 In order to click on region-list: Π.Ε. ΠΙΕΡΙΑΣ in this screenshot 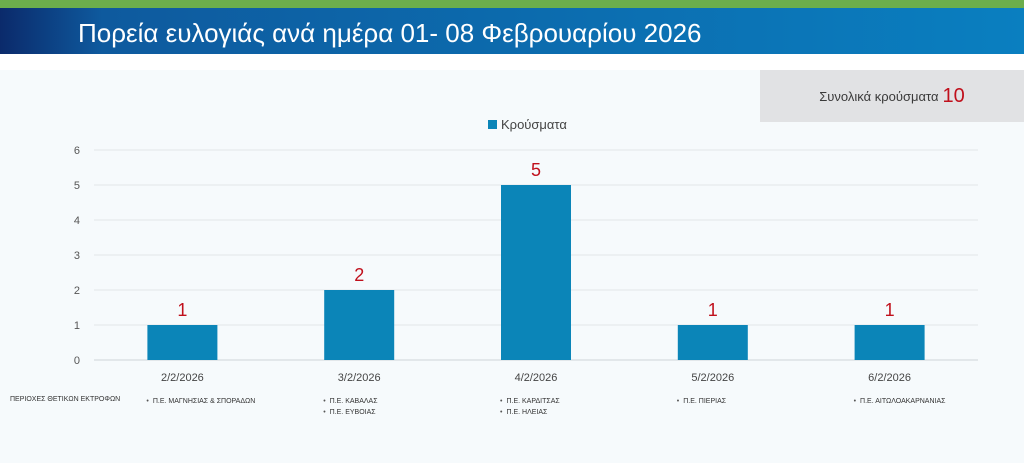, I will do `click(701, 401)`.